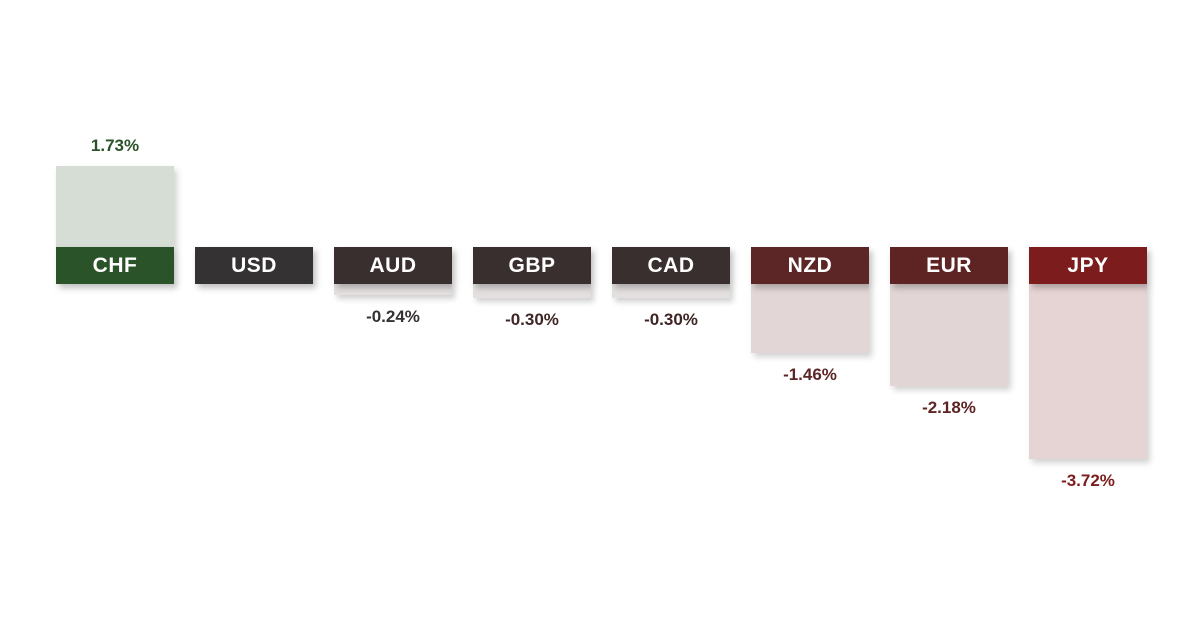  Describe the element at coordinates (115, 206) in the screenshot. I see `bar-chf` at that location.